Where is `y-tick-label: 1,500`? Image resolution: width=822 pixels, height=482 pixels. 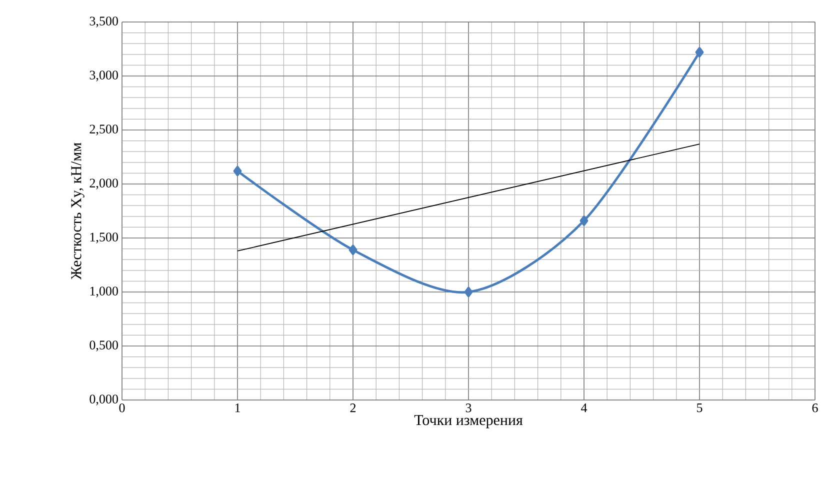
y-tick-label: 1,500 is located at coordinates (104, 238).